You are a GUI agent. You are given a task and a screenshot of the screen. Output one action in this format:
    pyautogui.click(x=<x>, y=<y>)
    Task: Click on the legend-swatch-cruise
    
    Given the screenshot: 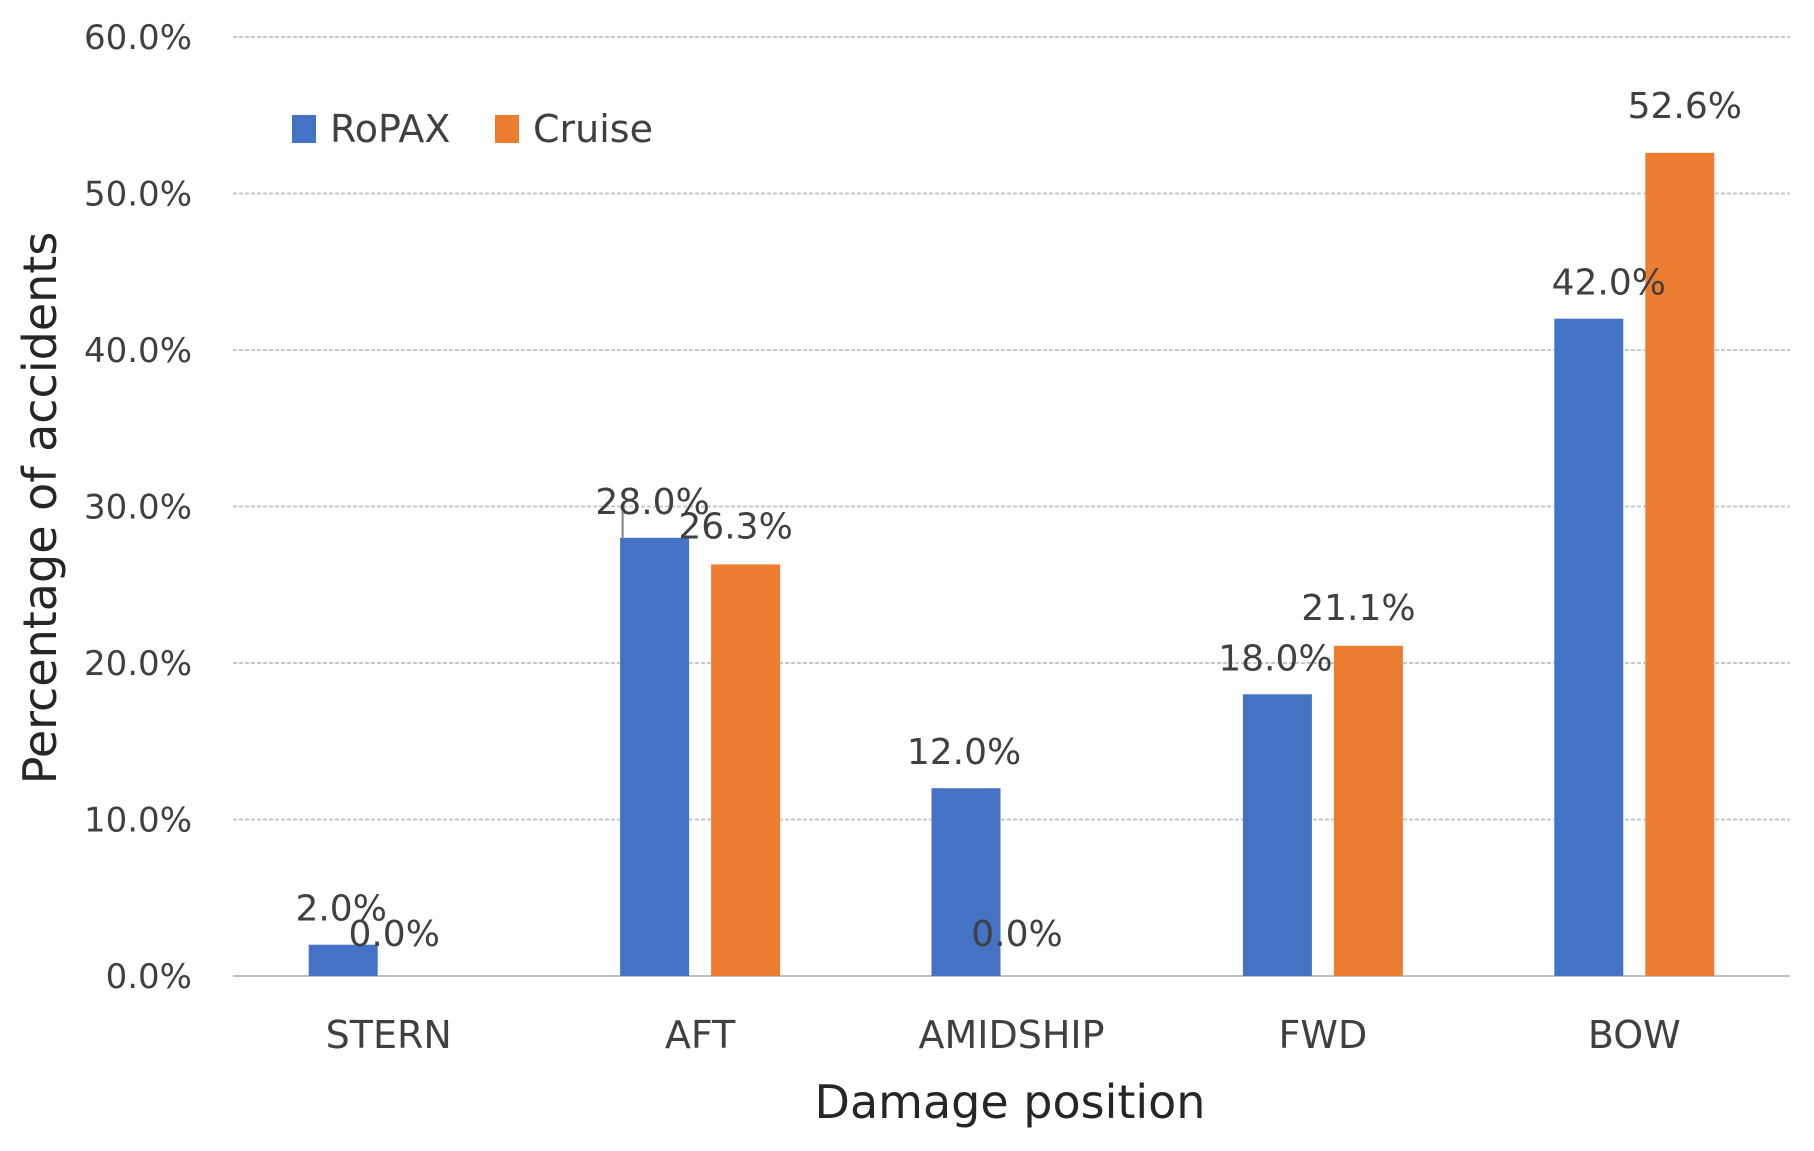 What is the action you would take?
    pyautogui.click(x=507, y=129)
    